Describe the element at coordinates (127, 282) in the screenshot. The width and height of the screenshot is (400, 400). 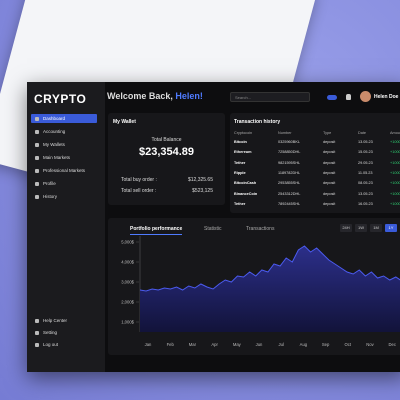
I see `y-tick-label: 3,000$` at that location.